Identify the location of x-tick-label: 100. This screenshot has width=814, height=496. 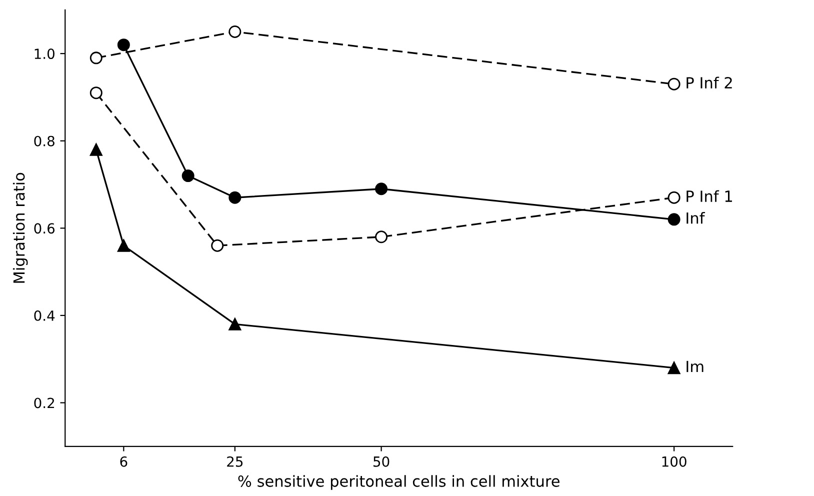
(674, 461).